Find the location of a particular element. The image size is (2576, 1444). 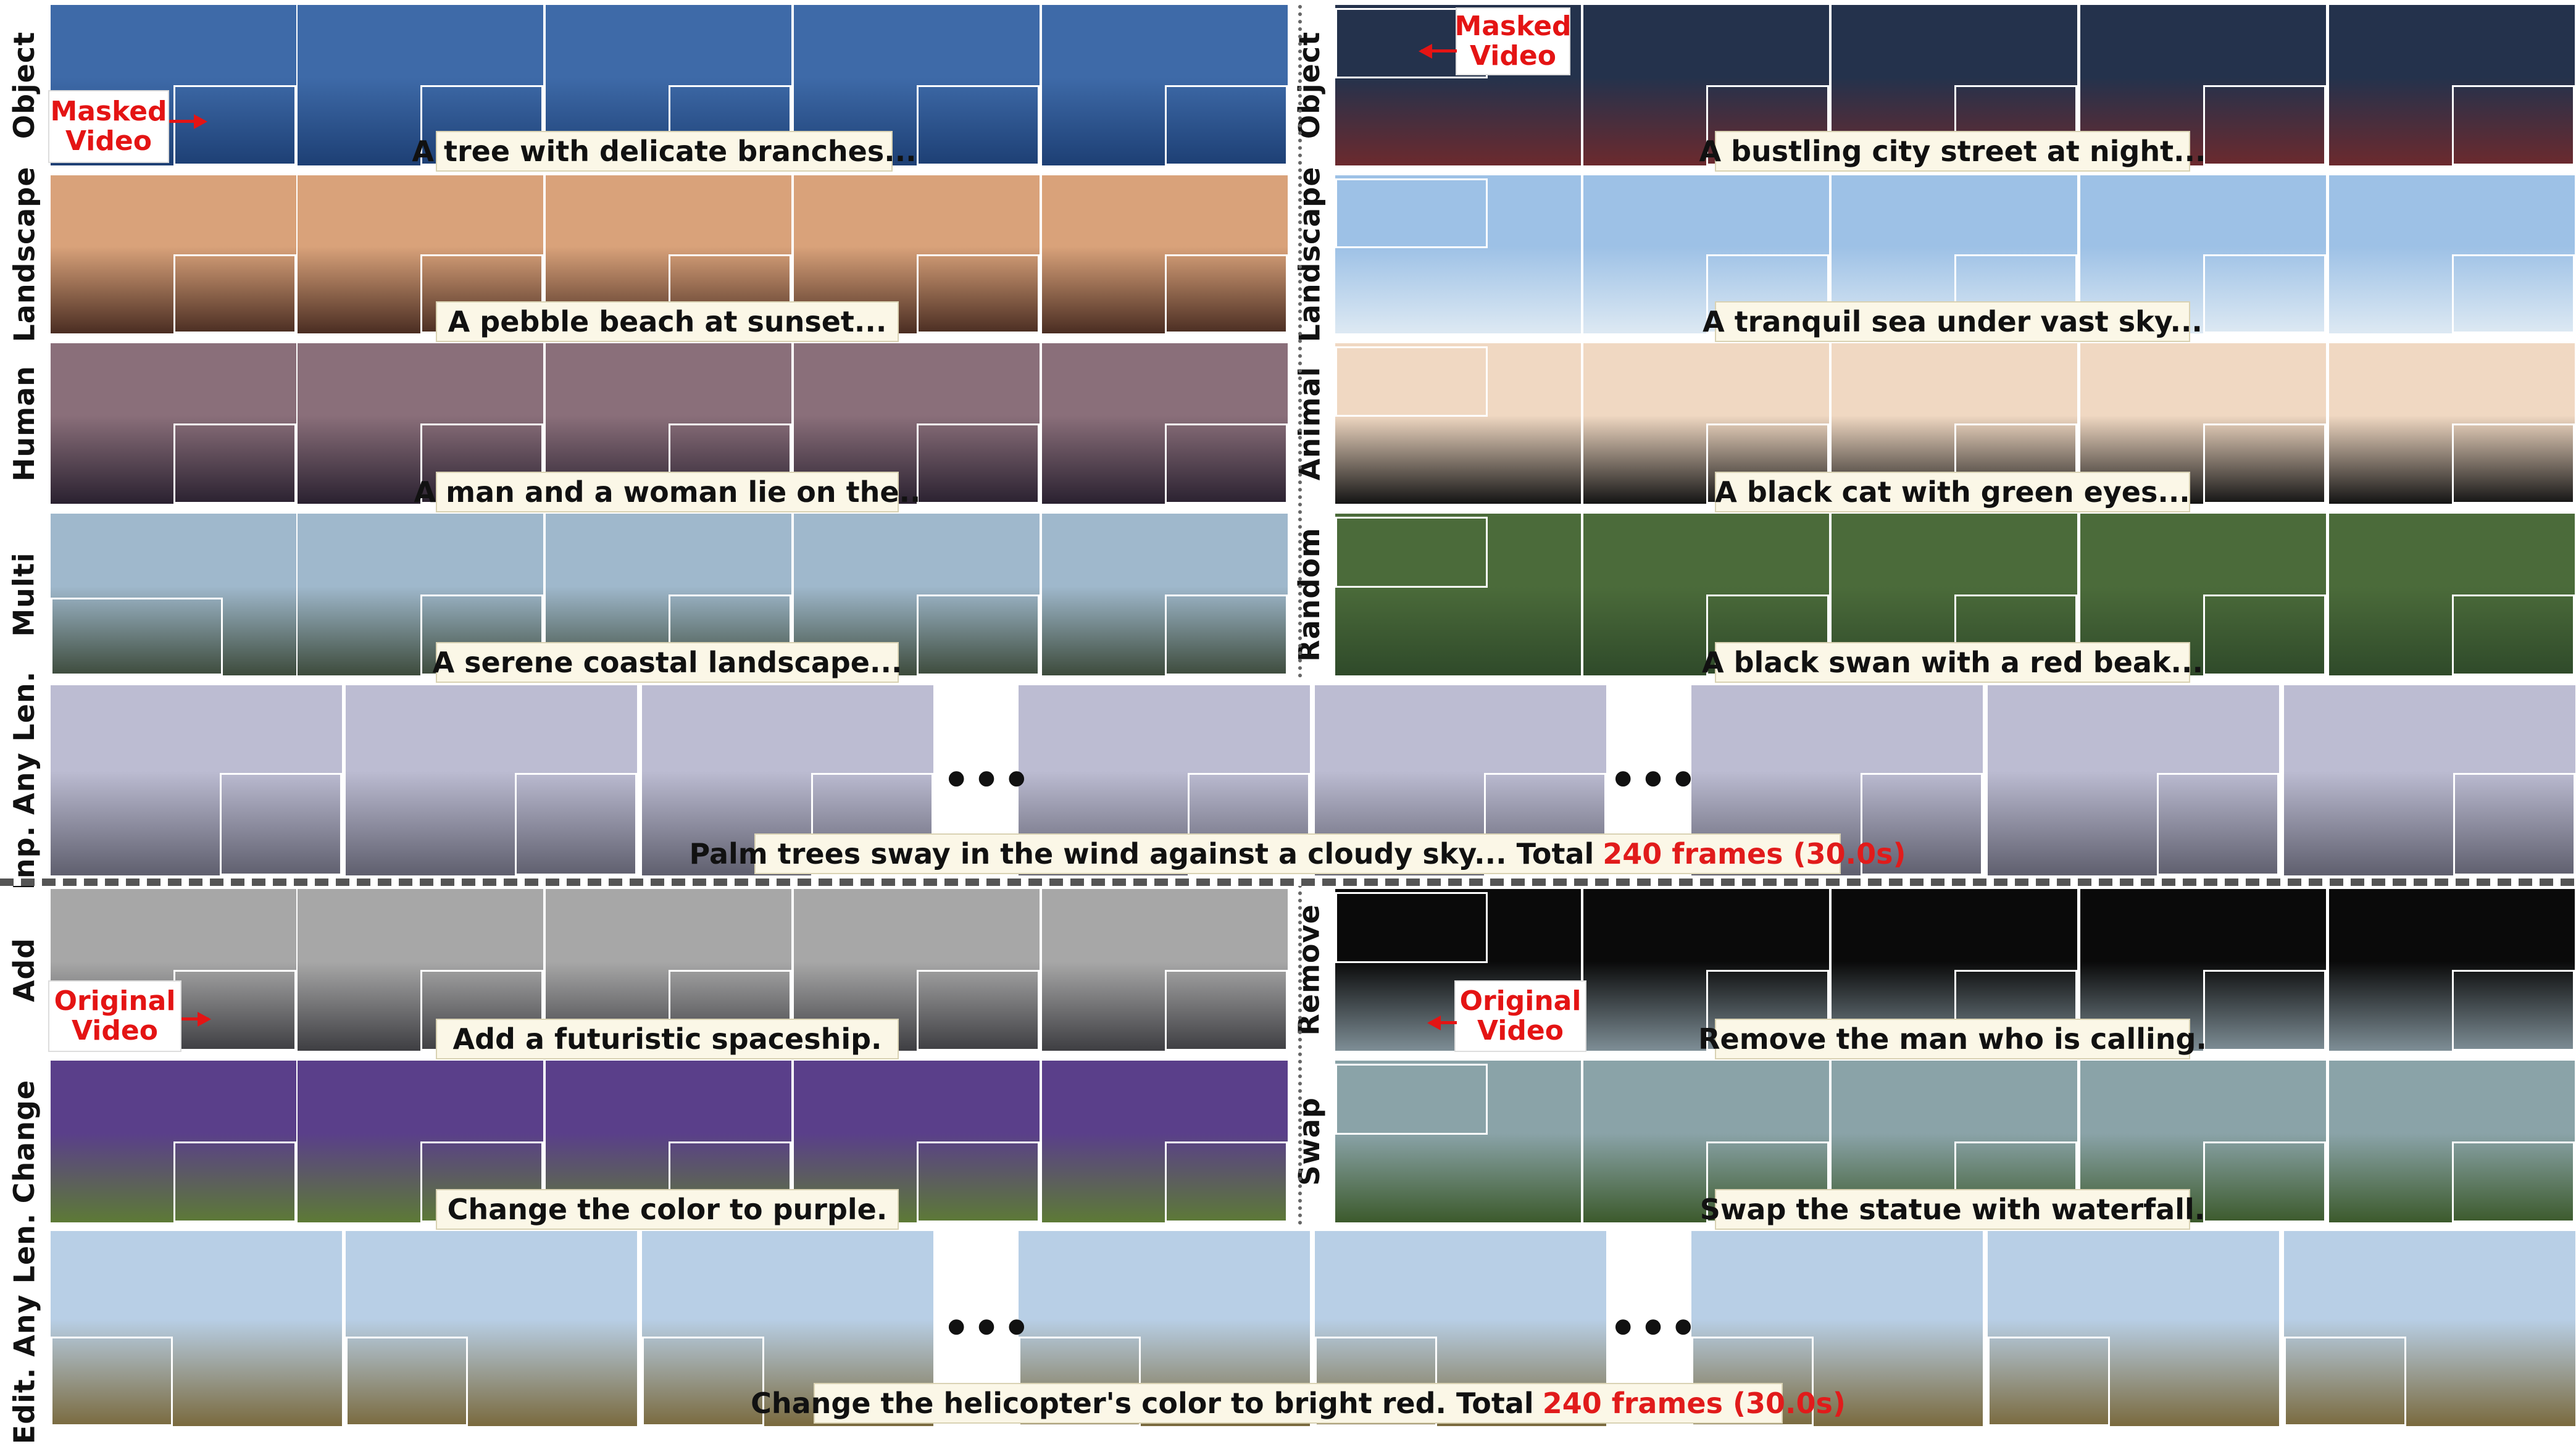

original-arrow-right is located at coordinates (1442, 1023).